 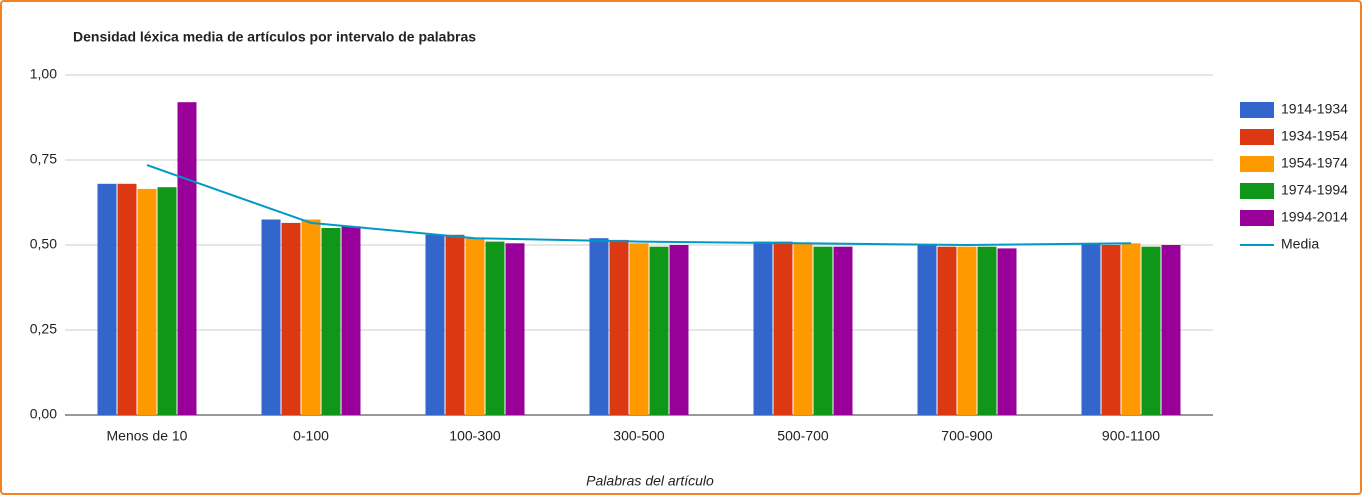 What do you see at coordinates (1314, 109) in the screenshot?
I see `legend-label: 1914-1934` at bounding box center [1314, 109].